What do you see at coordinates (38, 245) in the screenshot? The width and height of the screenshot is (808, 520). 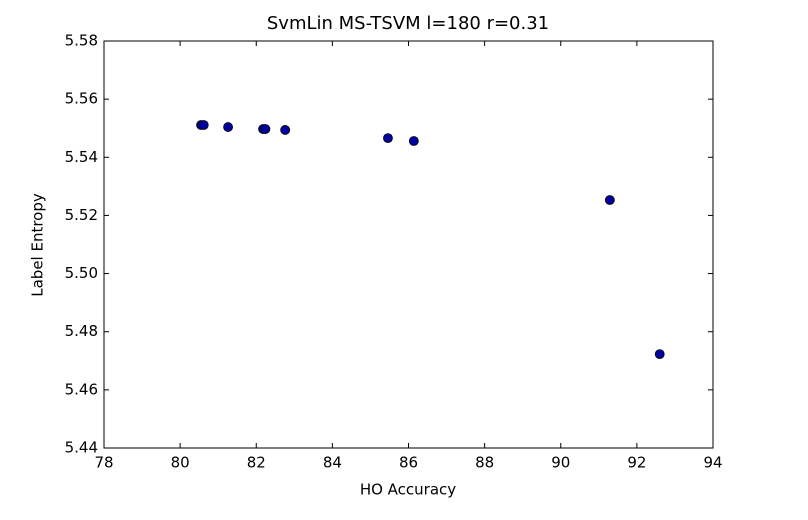 I see `y-axis-label: Label Entropy` at bounding box center [38, 245].